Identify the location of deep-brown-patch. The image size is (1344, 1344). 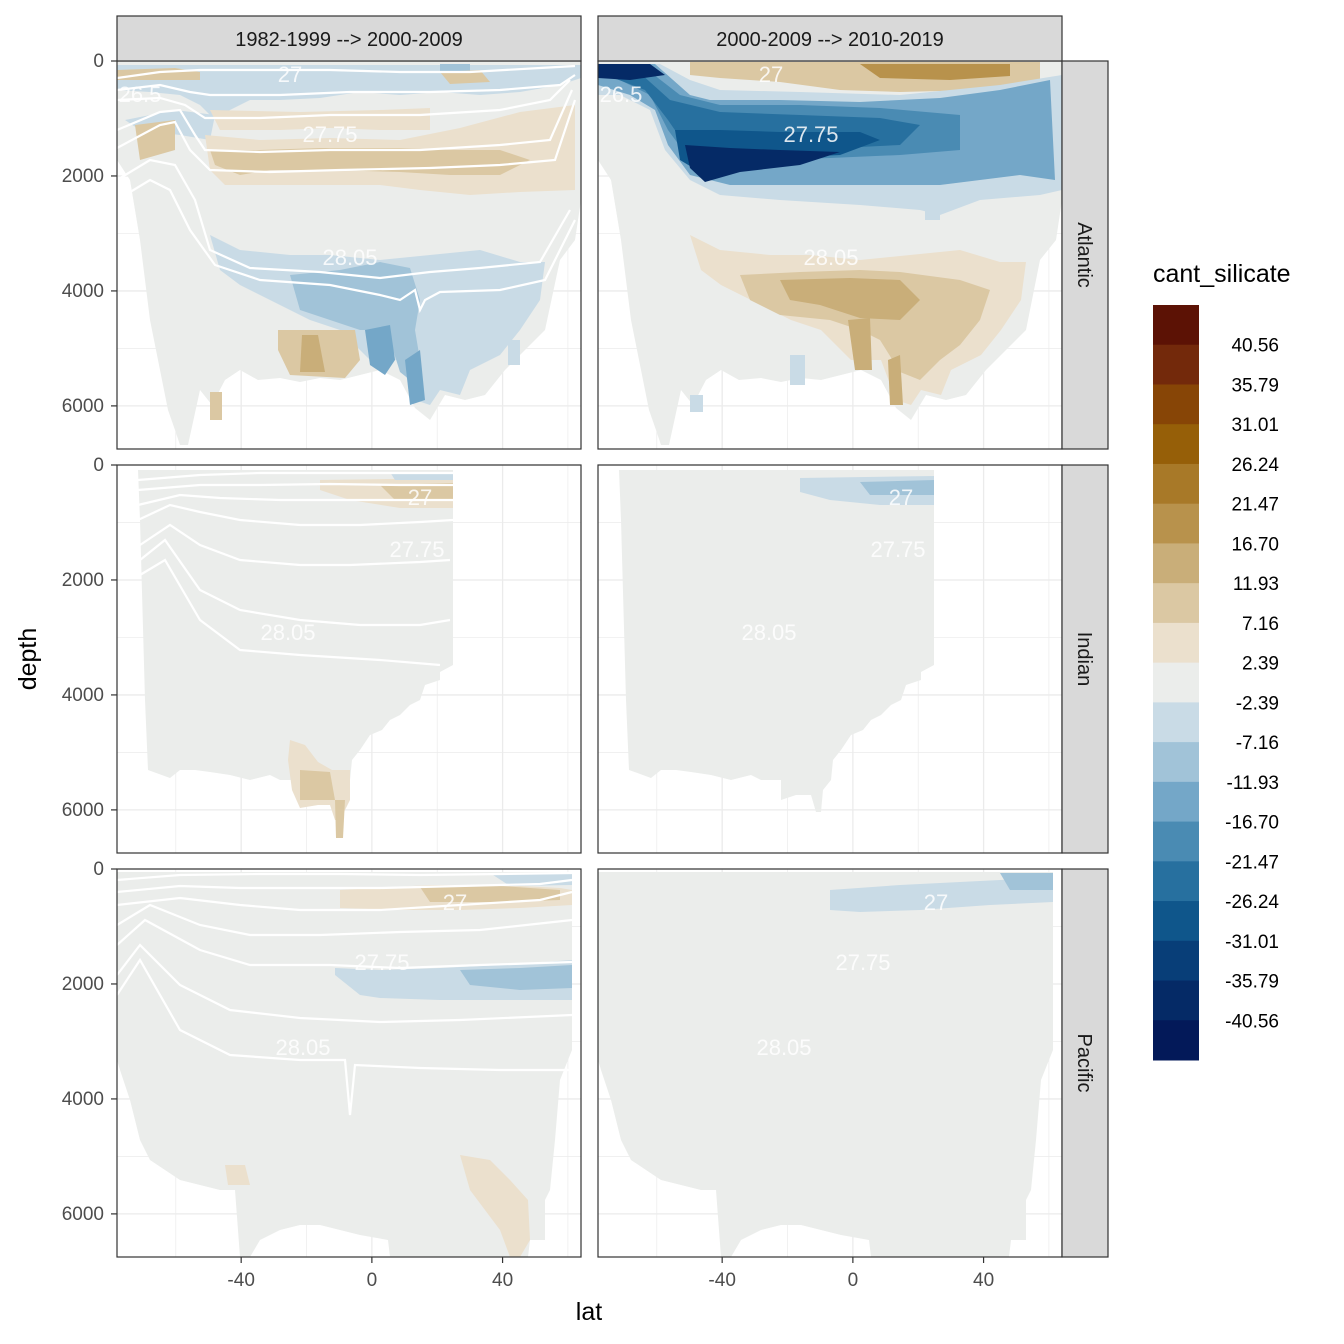
(216, 406).